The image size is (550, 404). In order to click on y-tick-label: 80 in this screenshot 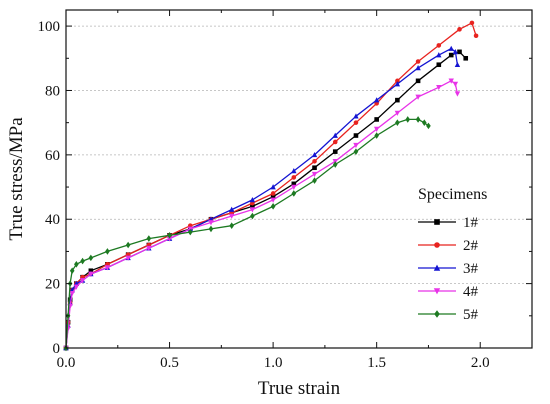, I will do `click(52, 91)`.